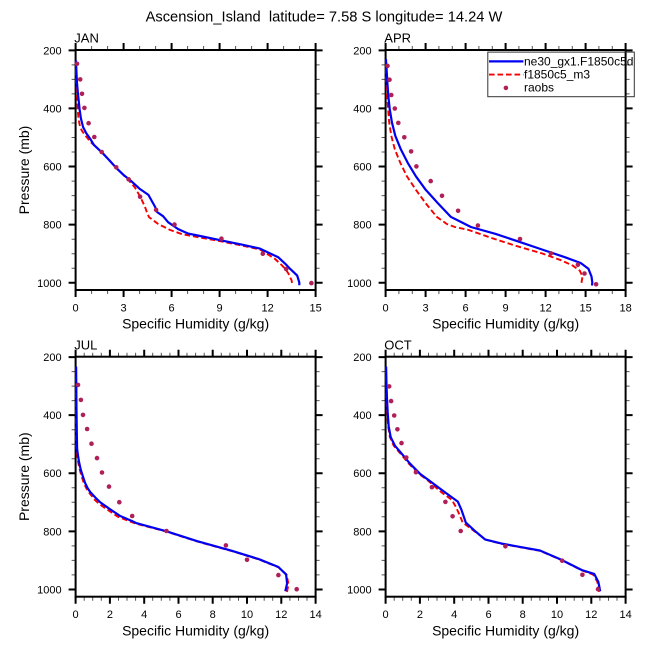 This screenshot has width=648, height=649. What do you see at coordinates (539, 88) in the screenshot?
I see `svg-text: raobs` at bounding box center [539, 88].